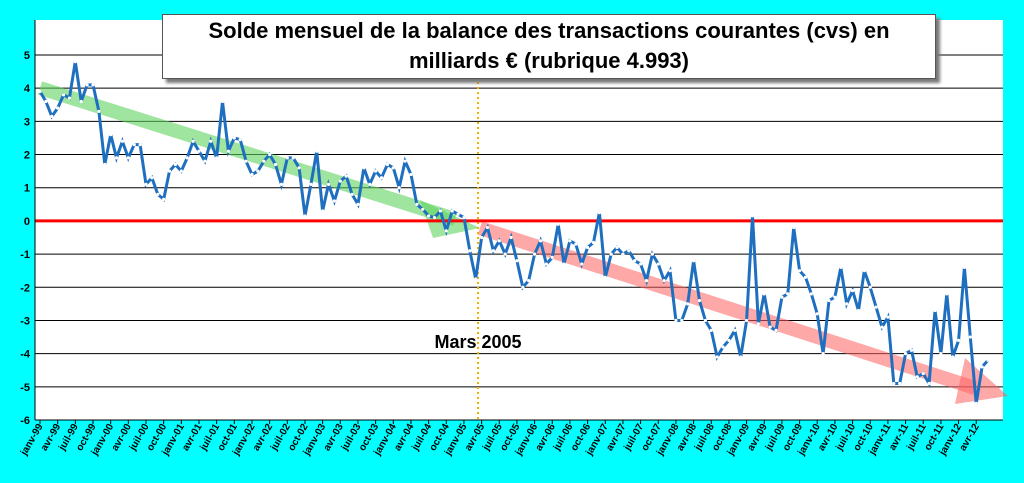 Image resolution: width=1024 pixels, height=483 pixels. What do you see at coordinates (25, 421) in the screenshot?
I see `y-tick-label: -6` at bounding box center [25, 421].